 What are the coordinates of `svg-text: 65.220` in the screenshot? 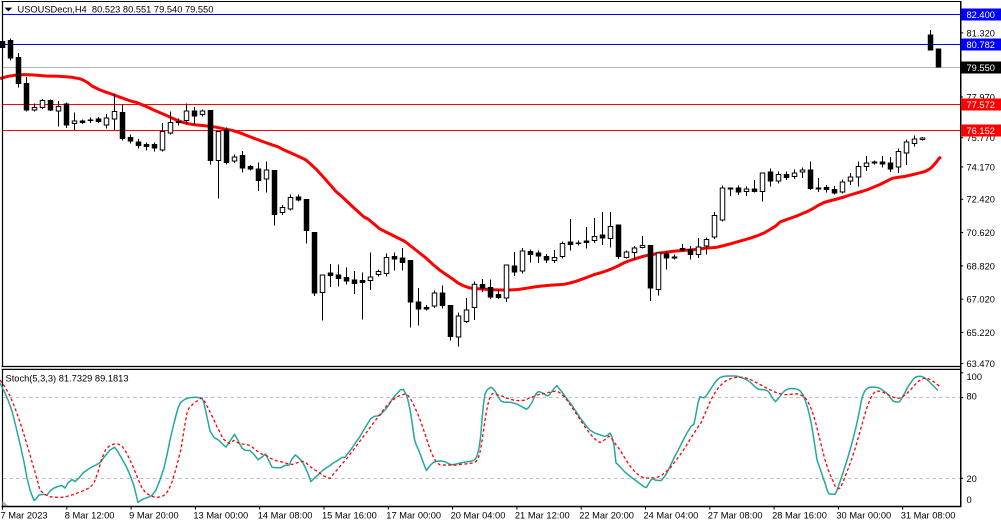 It's located at (981, 333).